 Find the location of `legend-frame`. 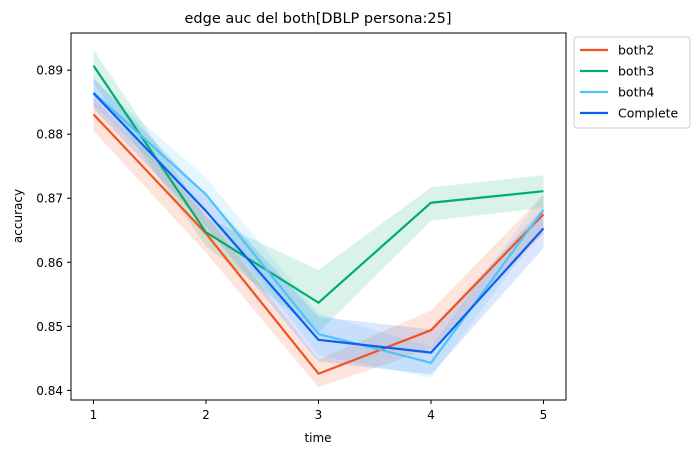

legend-frame is located at coordinates (632, 82).